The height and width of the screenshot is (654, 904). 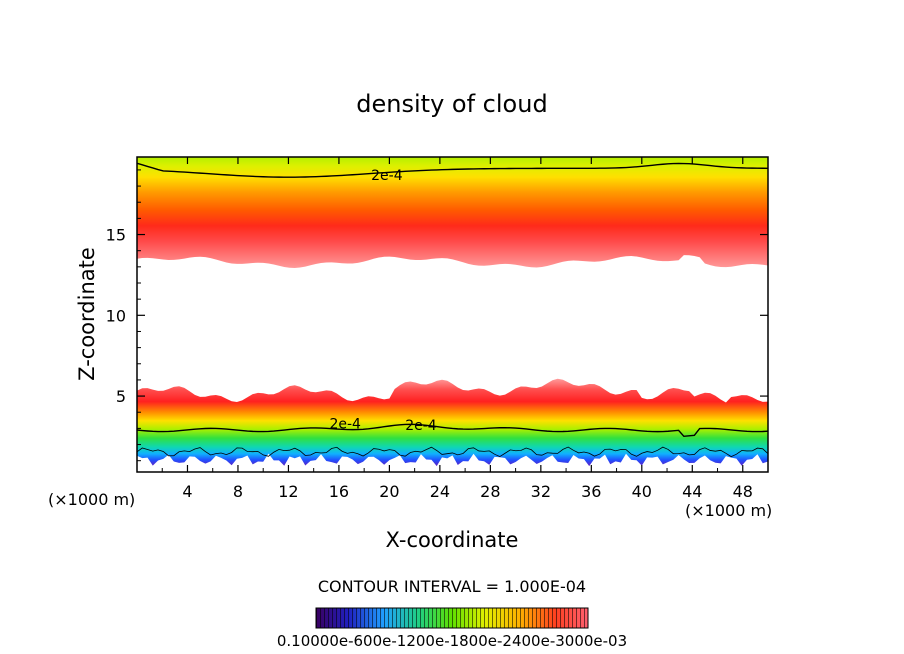 What do you see at coordinates (728, 510) in the screenshot?
I see `x-unit-label-right: (×1000 m)` at bounding box center [728, 510].